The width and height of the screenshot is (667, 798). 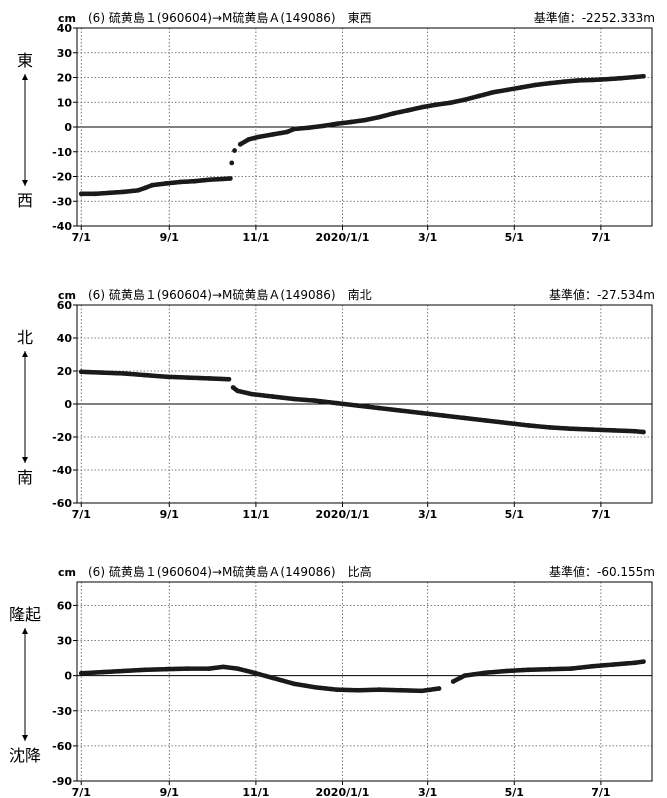 I want to click on y-tick-label: 30, so click(x=65, y=53).